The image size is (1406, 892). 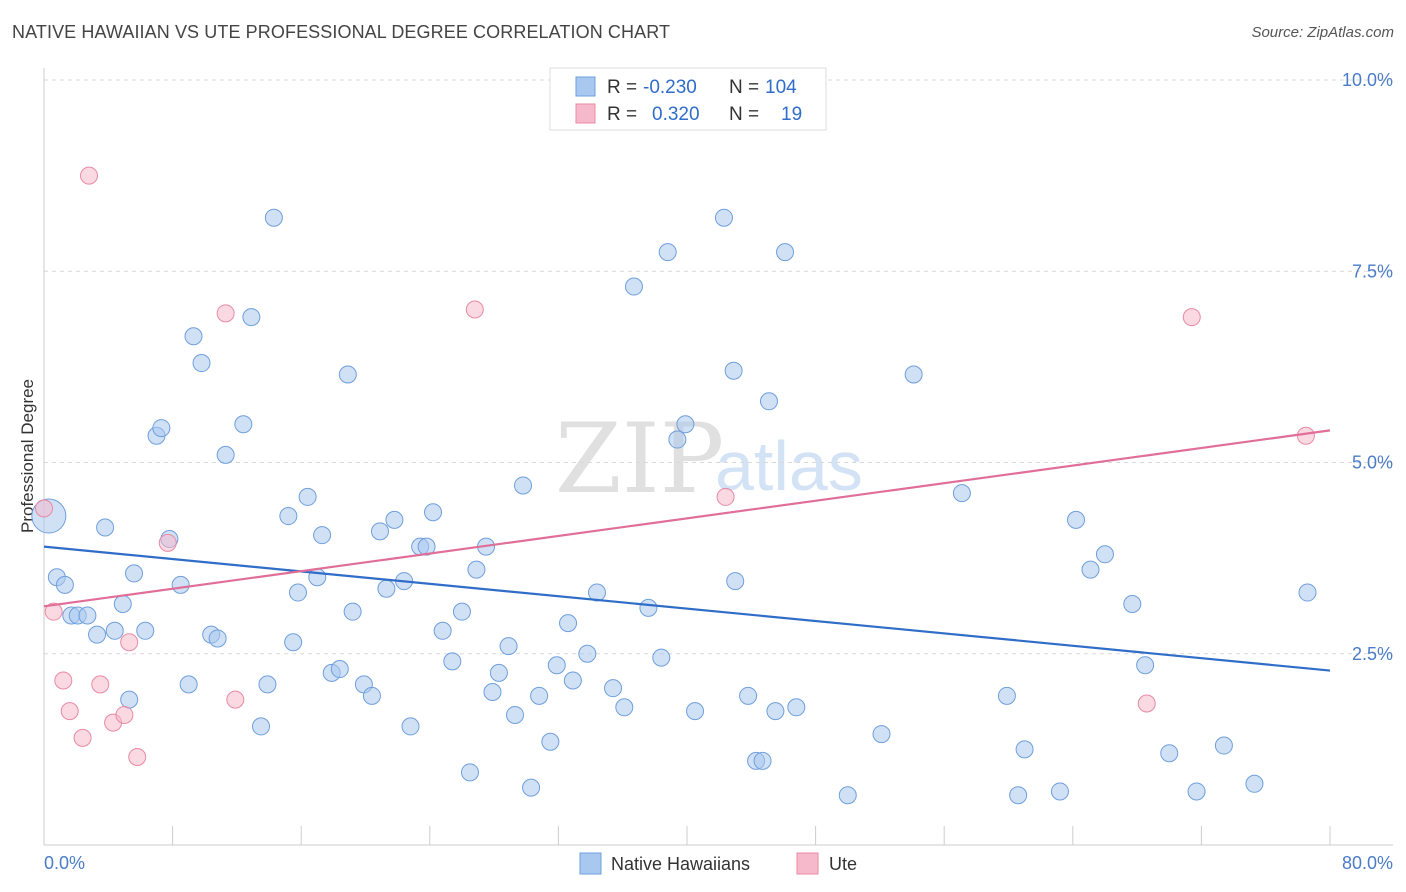 I want to click on legend-r-value: -0.230, so click(x=670, y=87).